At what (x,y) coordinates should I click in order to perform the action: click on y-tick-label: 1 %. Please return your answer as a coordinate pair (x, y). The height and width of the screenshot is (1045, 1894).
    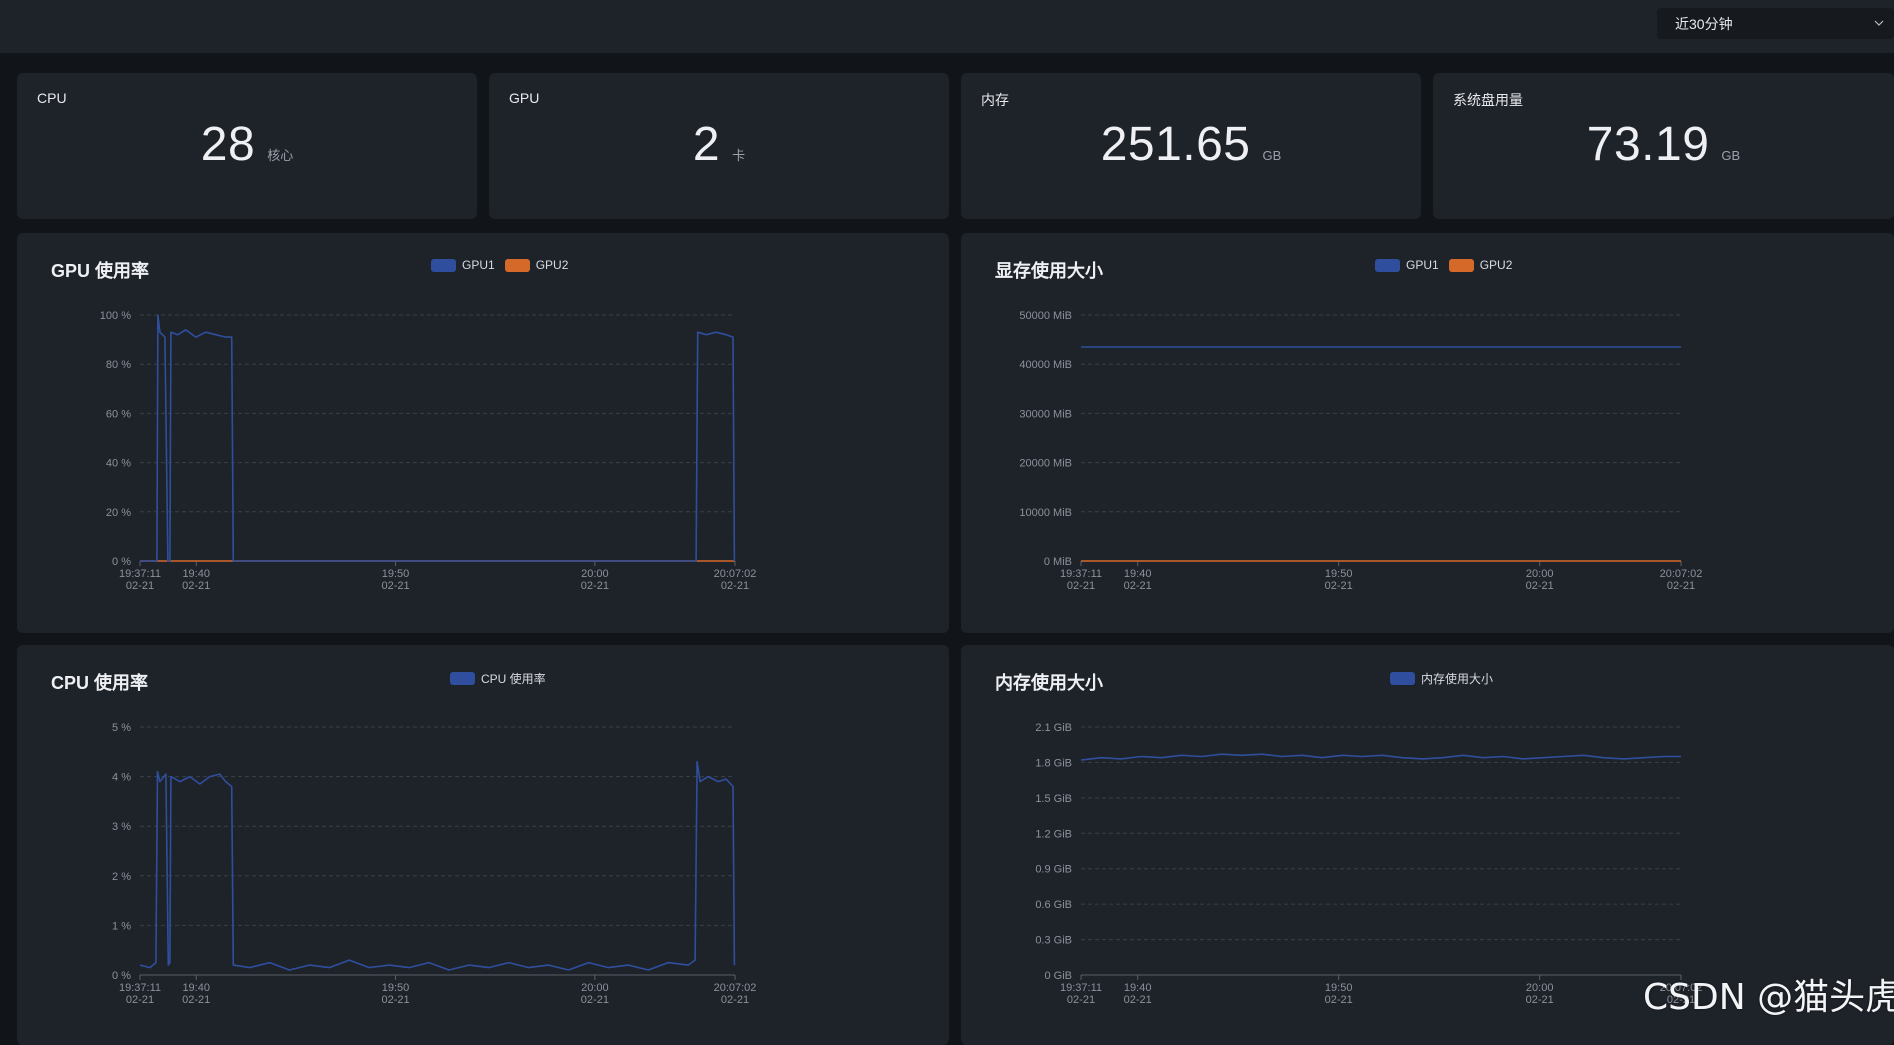
    Looking at the image, I should click on (121, 926).